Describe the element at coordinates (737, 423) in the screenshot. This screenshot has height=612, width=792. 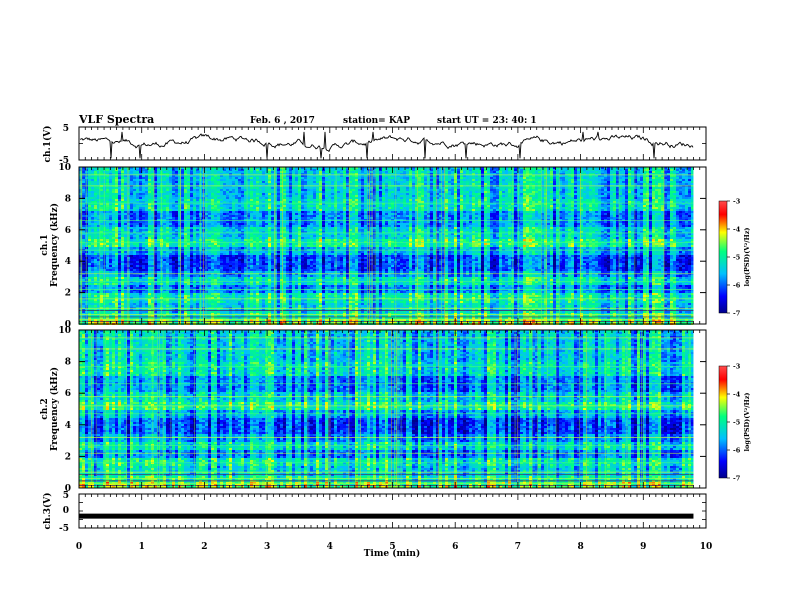
I see `ch2-colorbar-tick-label: -5` at that location.